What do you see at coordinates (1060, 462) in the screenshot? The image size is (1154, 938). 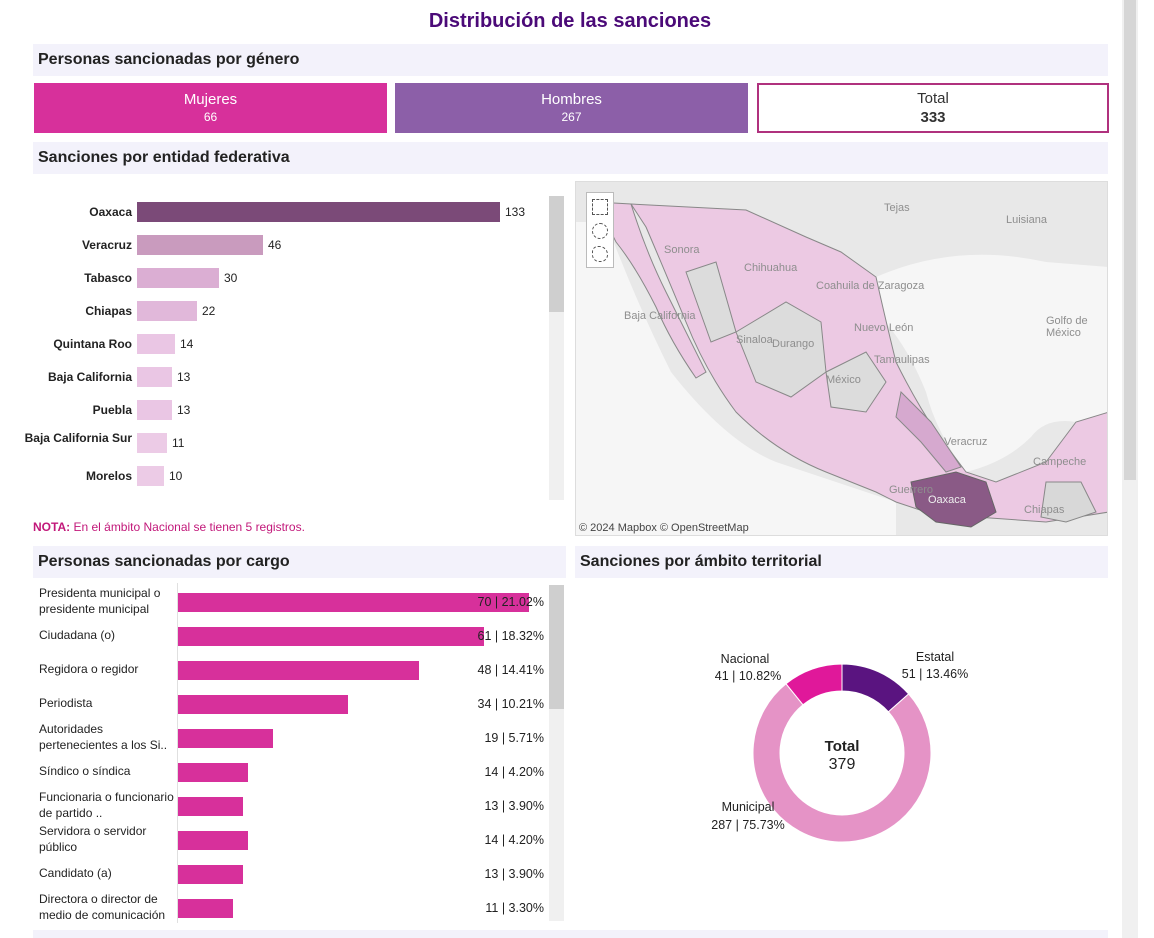 I see `map-place-label: Campeche` at bounding box center [1060, 462].